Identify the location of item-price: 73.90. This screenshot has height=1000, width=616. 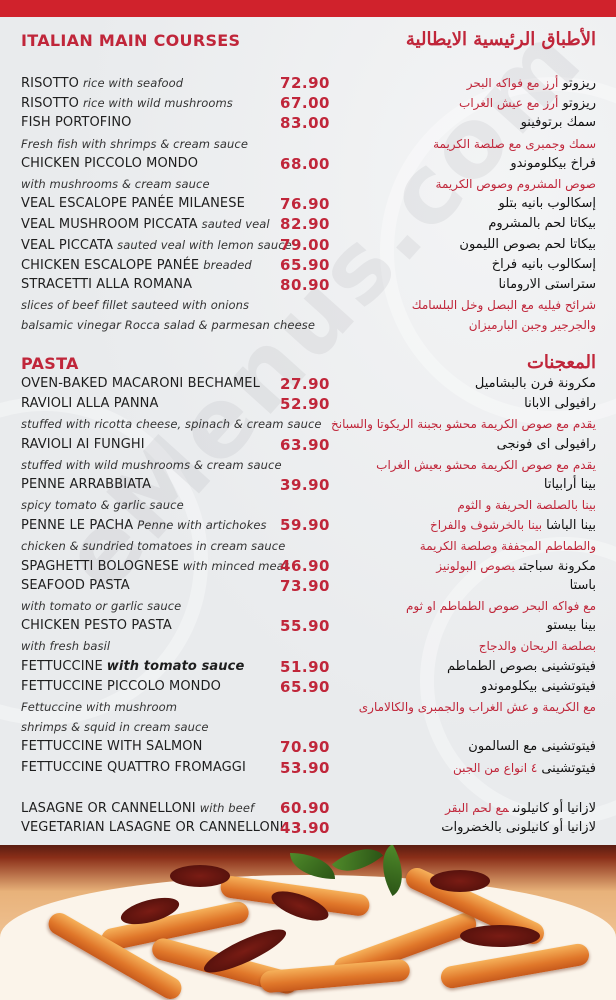
(305, 585).